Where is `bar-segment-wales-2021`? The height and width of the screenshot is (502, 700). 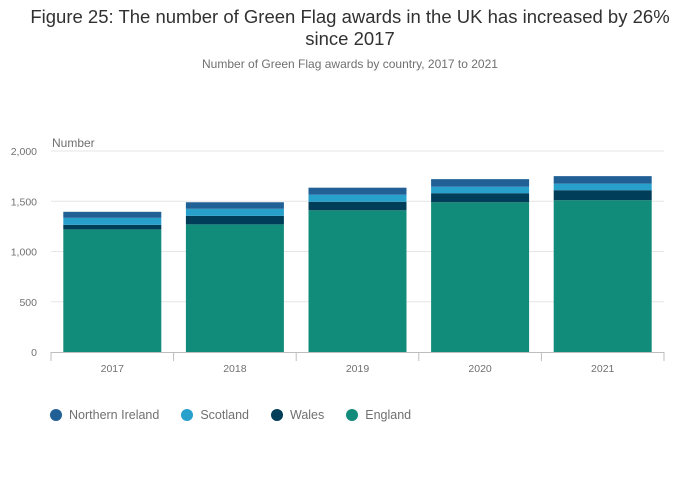 bar-segment-wales-2021 is located at coordinates (602, 195).